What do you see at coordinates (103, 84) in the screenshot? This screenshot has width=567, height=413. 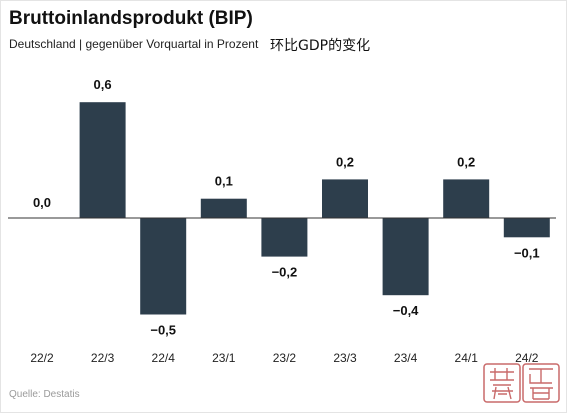 I see `value-label-22-3: 0,6` at bounding box center [103, 84].